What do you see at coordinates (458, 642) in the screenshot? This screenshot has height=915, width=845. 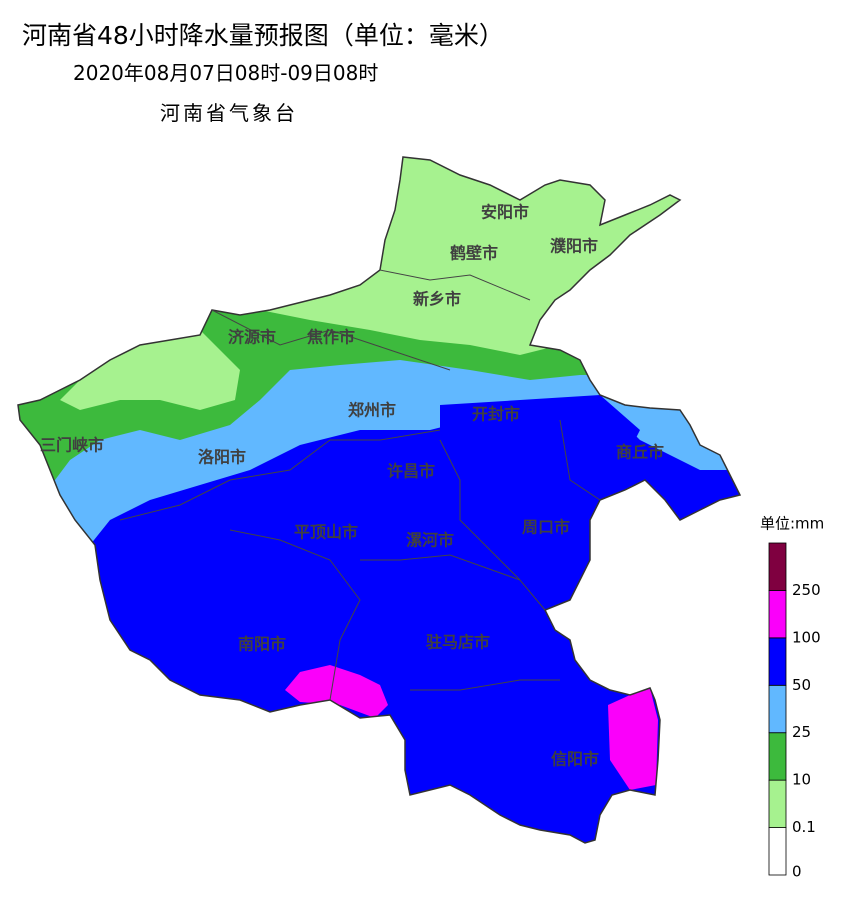 I see `city-label: 驻马店市` at bounding box center [458, 642].